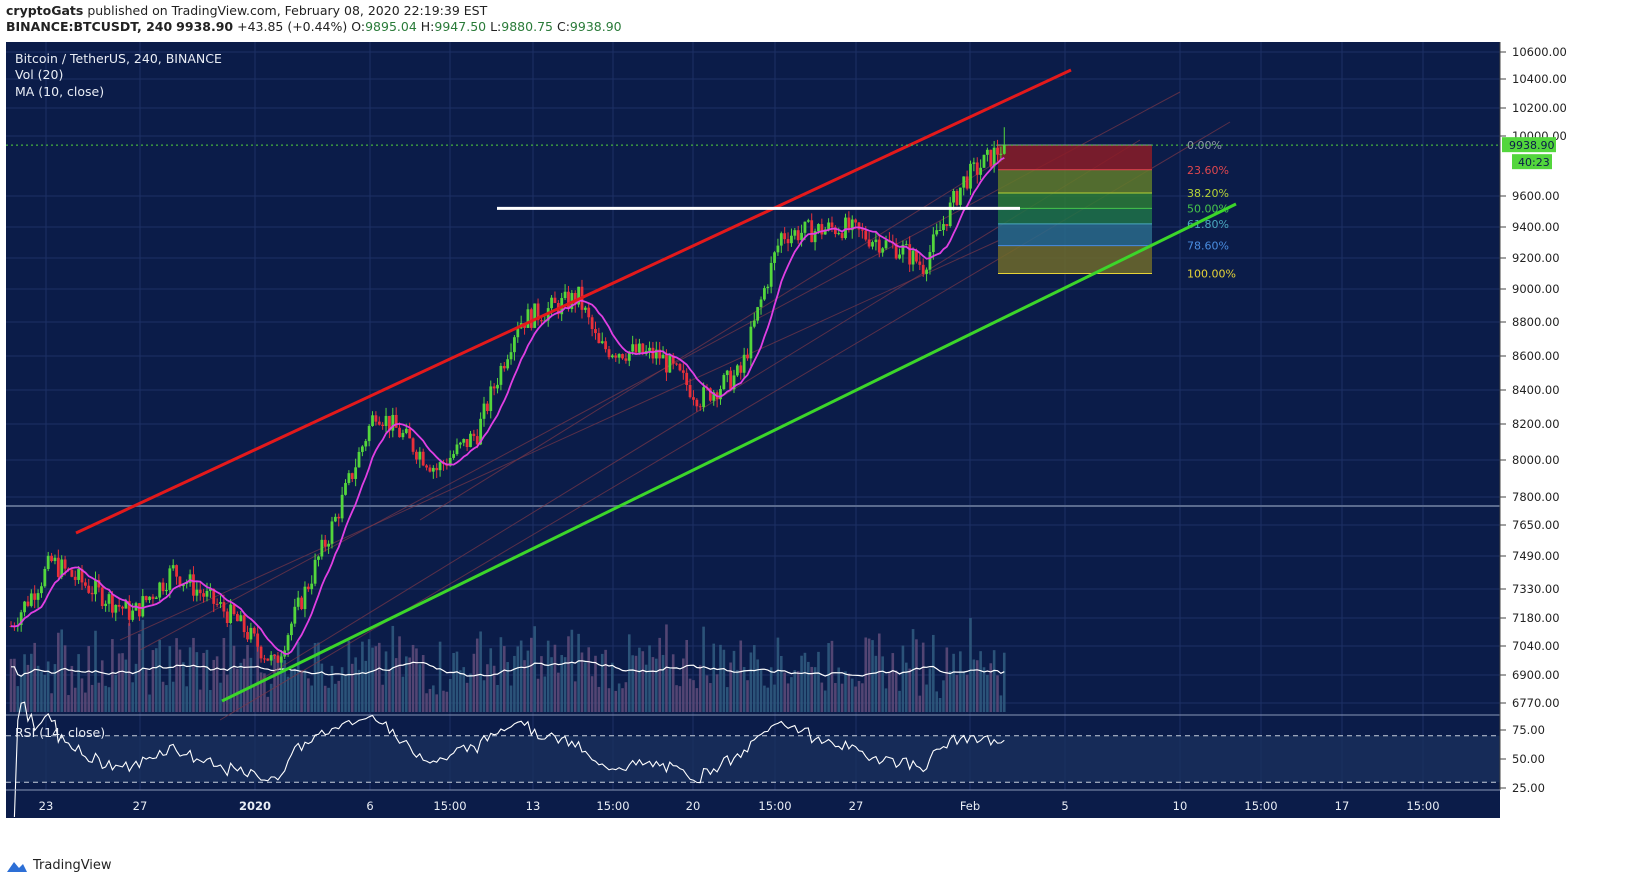 Image resolution: width=1626 pixels, height=886 pixels. What do you see at coordinates (1536, 196) in the screenshot?
I see `price-tick-label: 9600.00` at bounding box center [1536, 196].